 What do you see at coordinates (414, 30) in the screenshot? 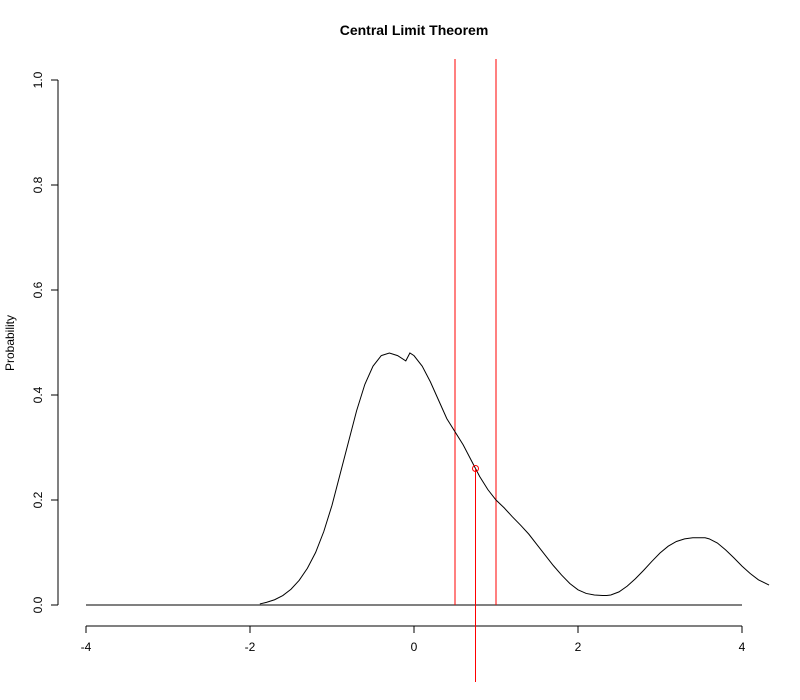
I see `chart-title: Central Limit Theorem` at bounding box center [414, 30].